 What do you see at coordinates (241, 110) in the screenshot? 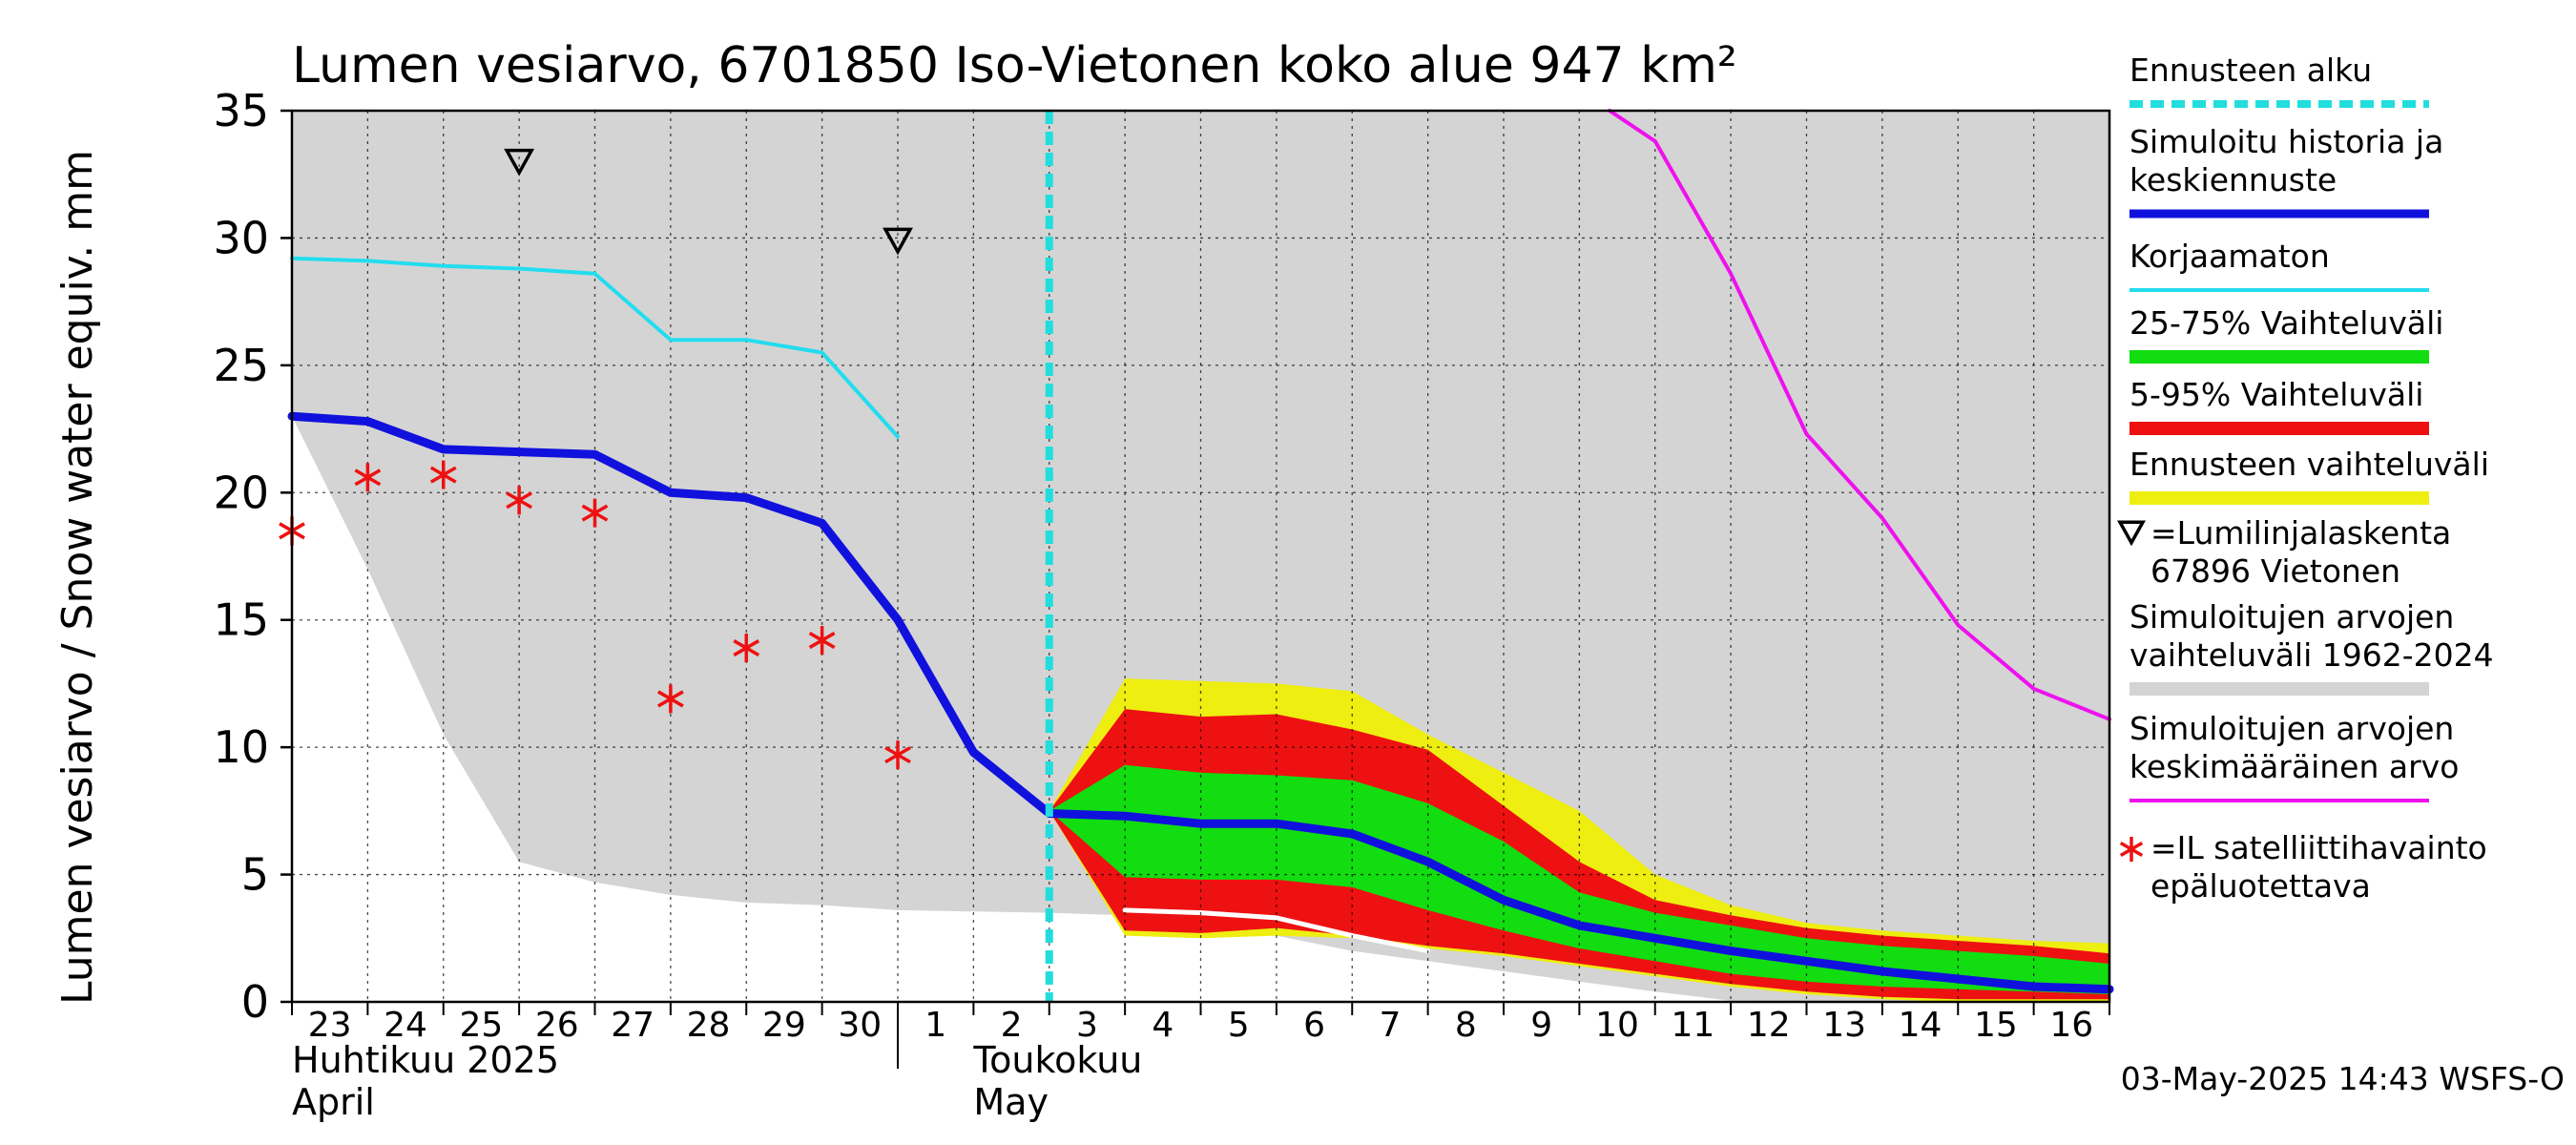
I see `y-tick-label: 35` at bounding box center [241, 110].